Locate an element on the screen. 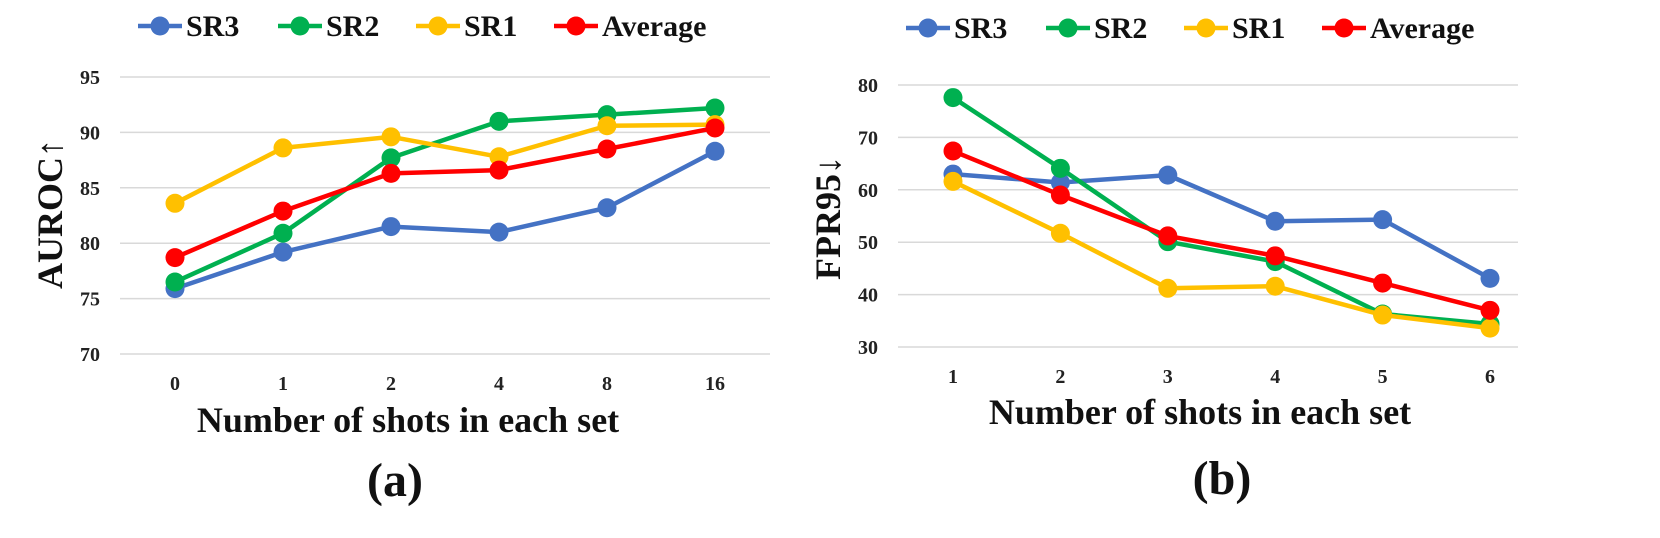 The image size is (1660, 538). panel-label: (b) is located at coordinates (1222, 478).